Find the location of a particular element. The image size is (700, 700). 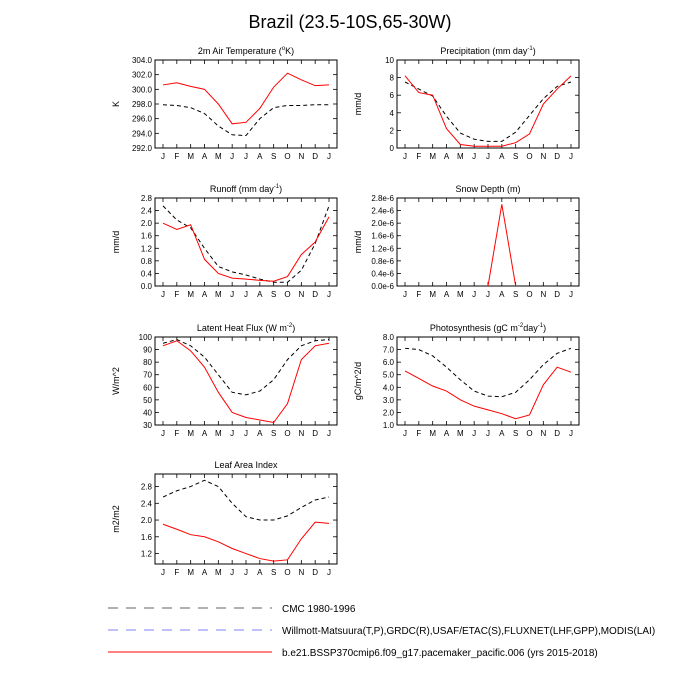

y-tick-label: 3.0 is located at coordinates (389, 400).